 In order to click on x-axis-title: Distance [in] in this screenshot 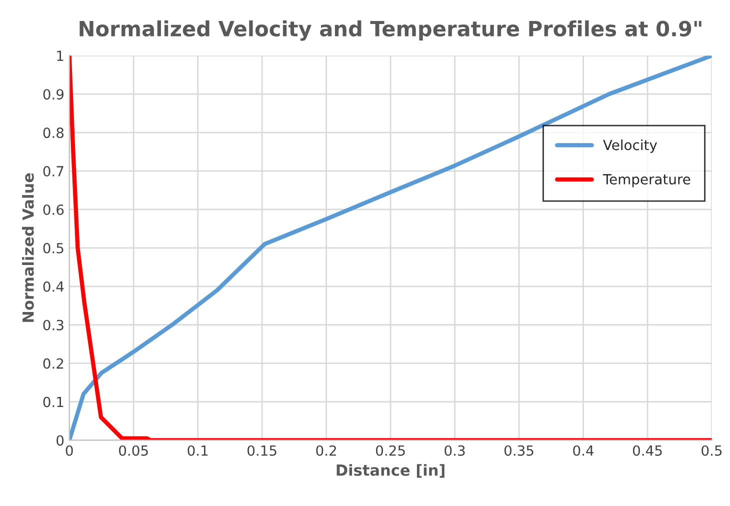, I will do `click(390, 471)`.